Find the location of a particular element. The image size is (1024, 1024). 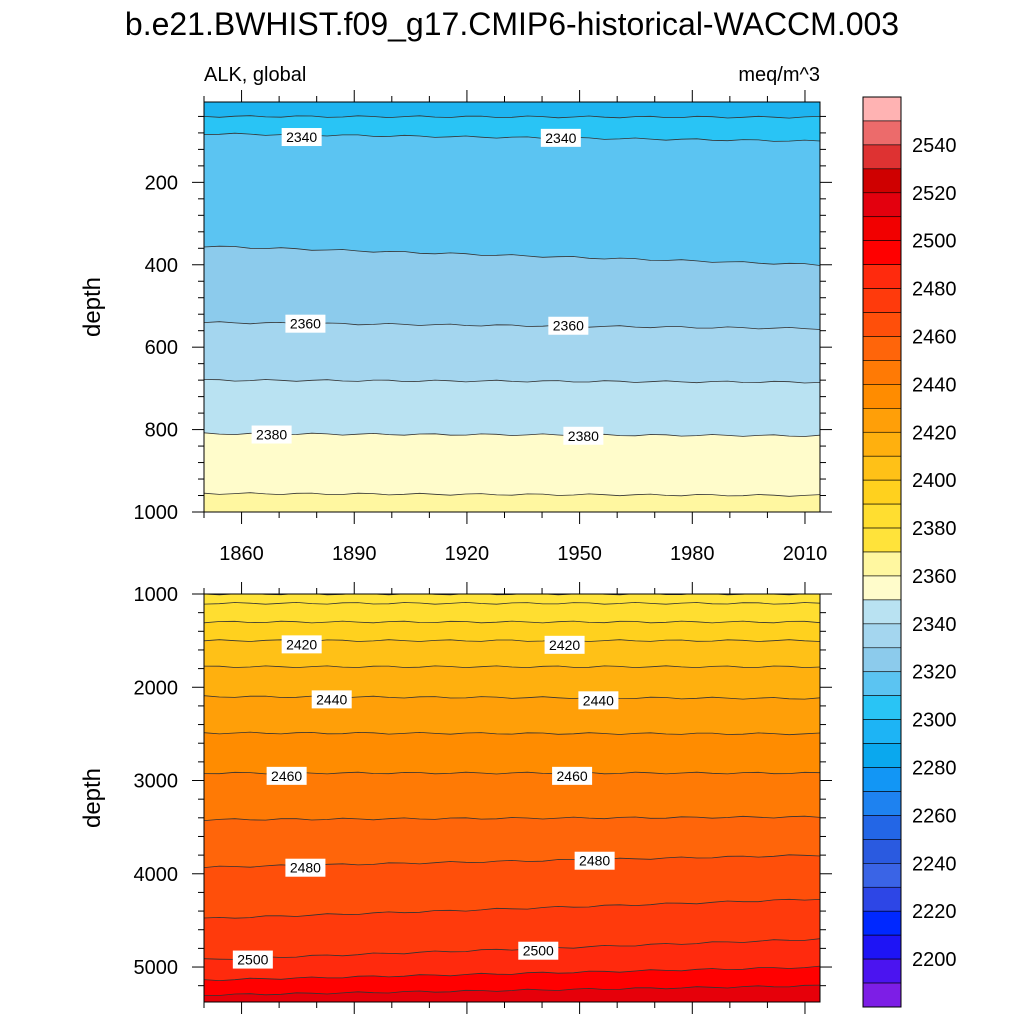

contour-label: 2460 is located at coordinates (572, 776).